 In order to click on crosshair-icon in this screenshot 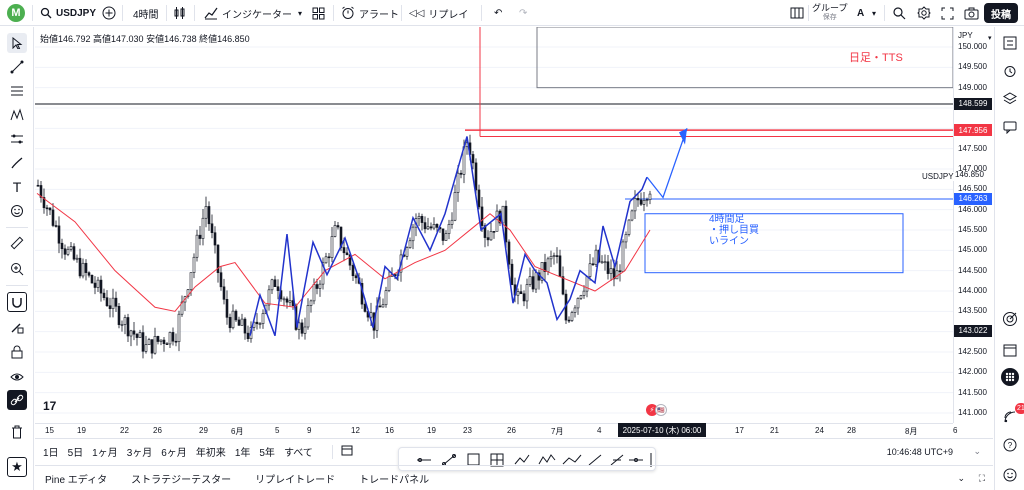, I will do `click(497, 460)`.